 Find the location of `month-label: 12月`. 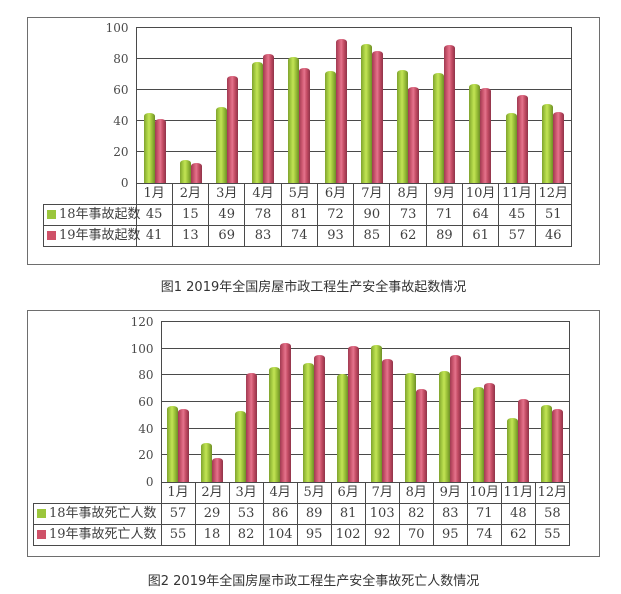

month-label: 12月 is located at coordinates (553, 194).